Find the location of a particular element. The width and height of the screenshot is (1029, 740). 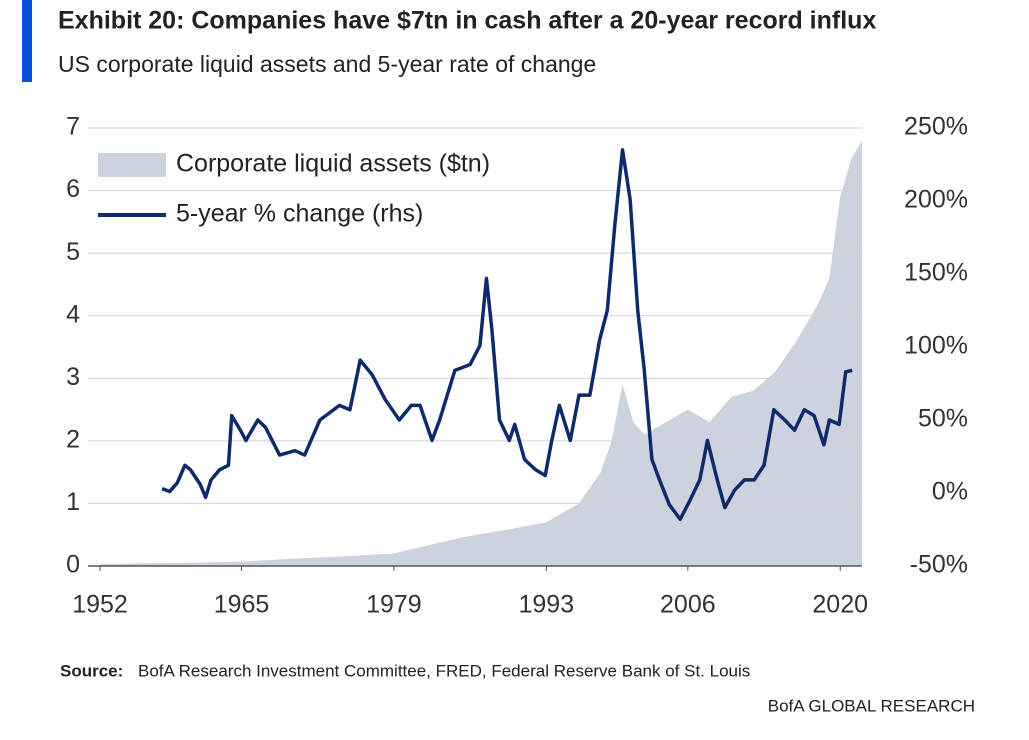

legend-swatch is located at coordinates (132, 165).